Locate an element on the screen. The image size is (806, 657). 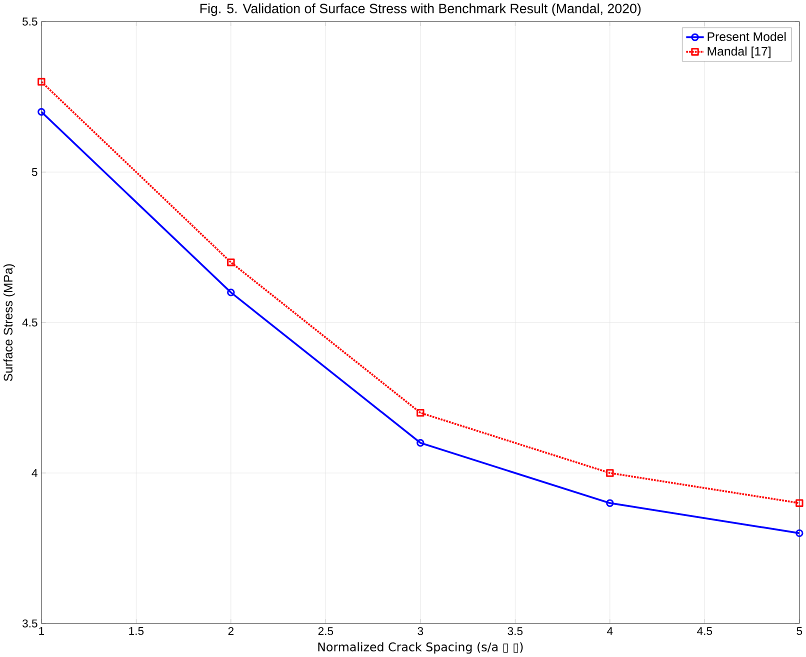
x-tick-label: 2.5 is located at coordinates (326, 631).